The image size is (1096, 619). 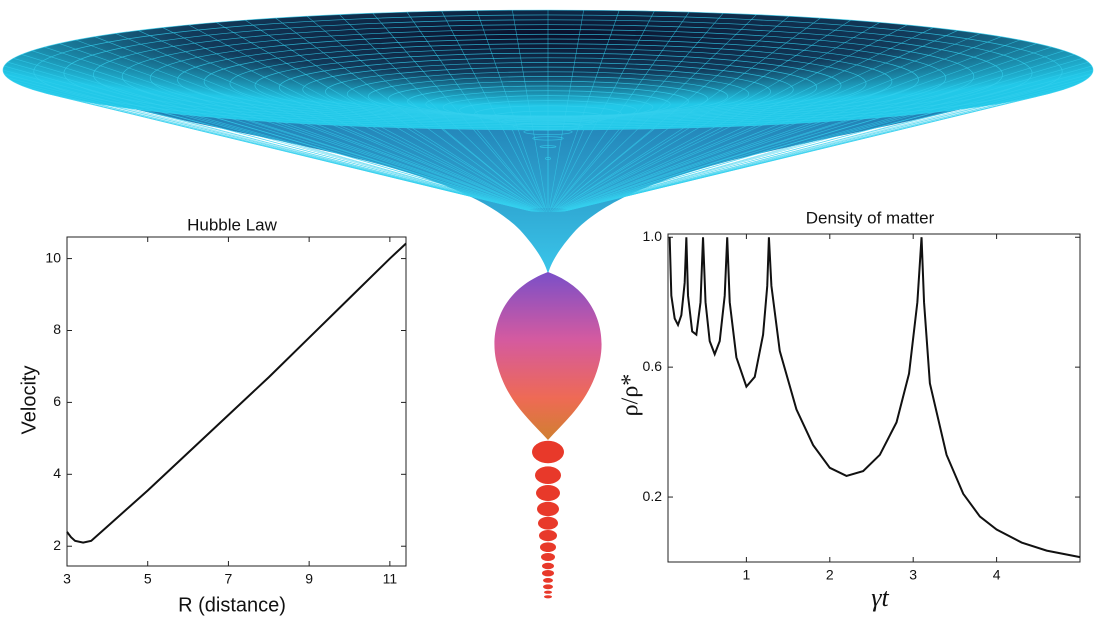 What do you see at coordinates (390, 579) in the screenshot?
I see `x-tick-label: 11` at bounding box center [390, 579].